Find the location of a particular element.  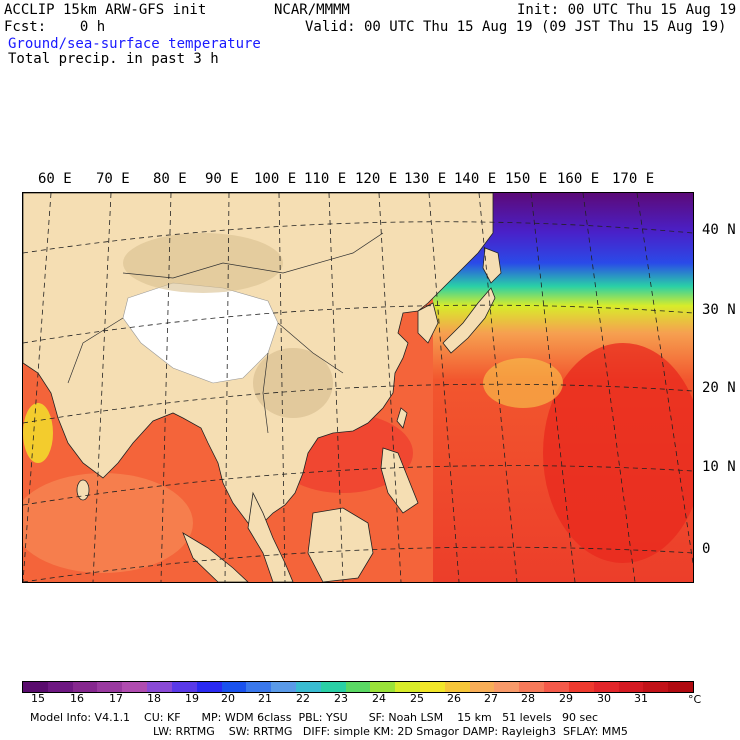

field-title-sst: Ground/sea-surface temperature is located at coordinates (134, 44).